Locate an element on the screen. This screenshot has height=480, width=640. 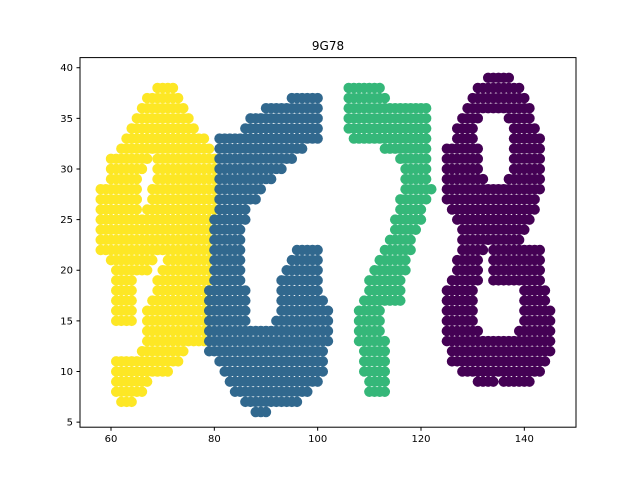
x-tick-label: 100 is located at coordinates (317, 439).